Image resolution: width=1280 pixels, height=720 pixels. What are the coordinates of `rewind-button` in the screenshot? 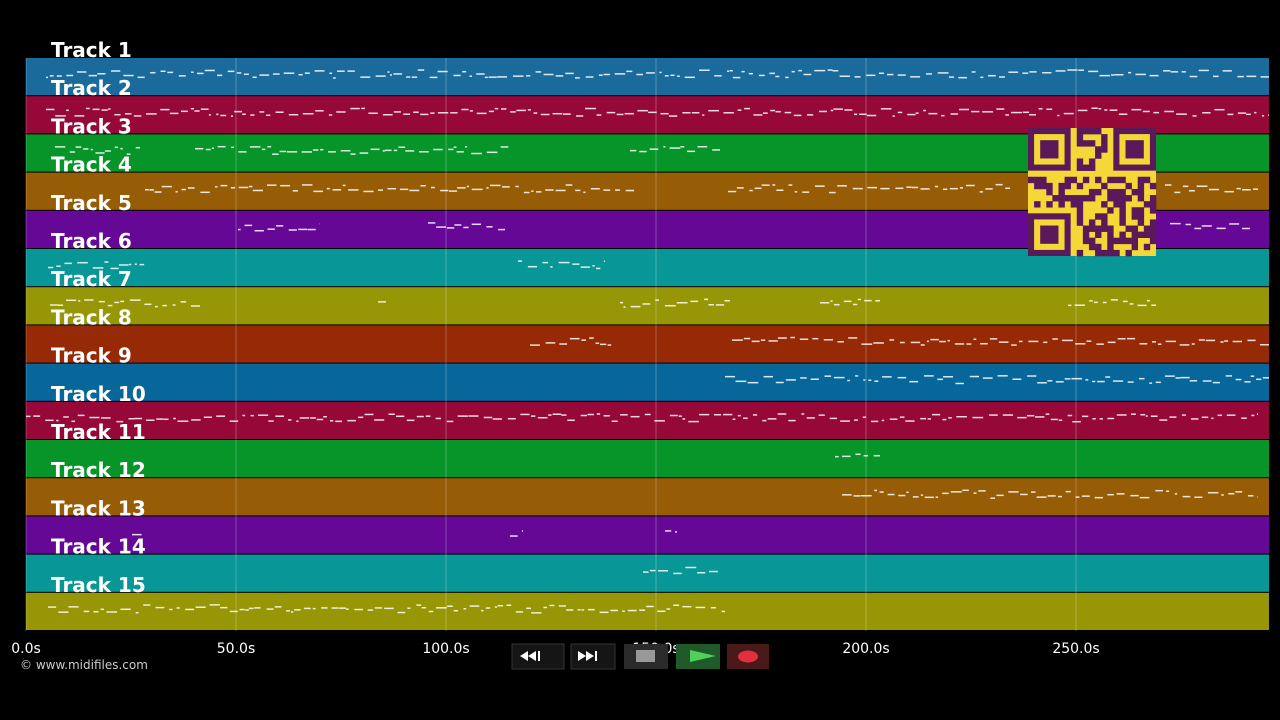 It's located at (538, 656).